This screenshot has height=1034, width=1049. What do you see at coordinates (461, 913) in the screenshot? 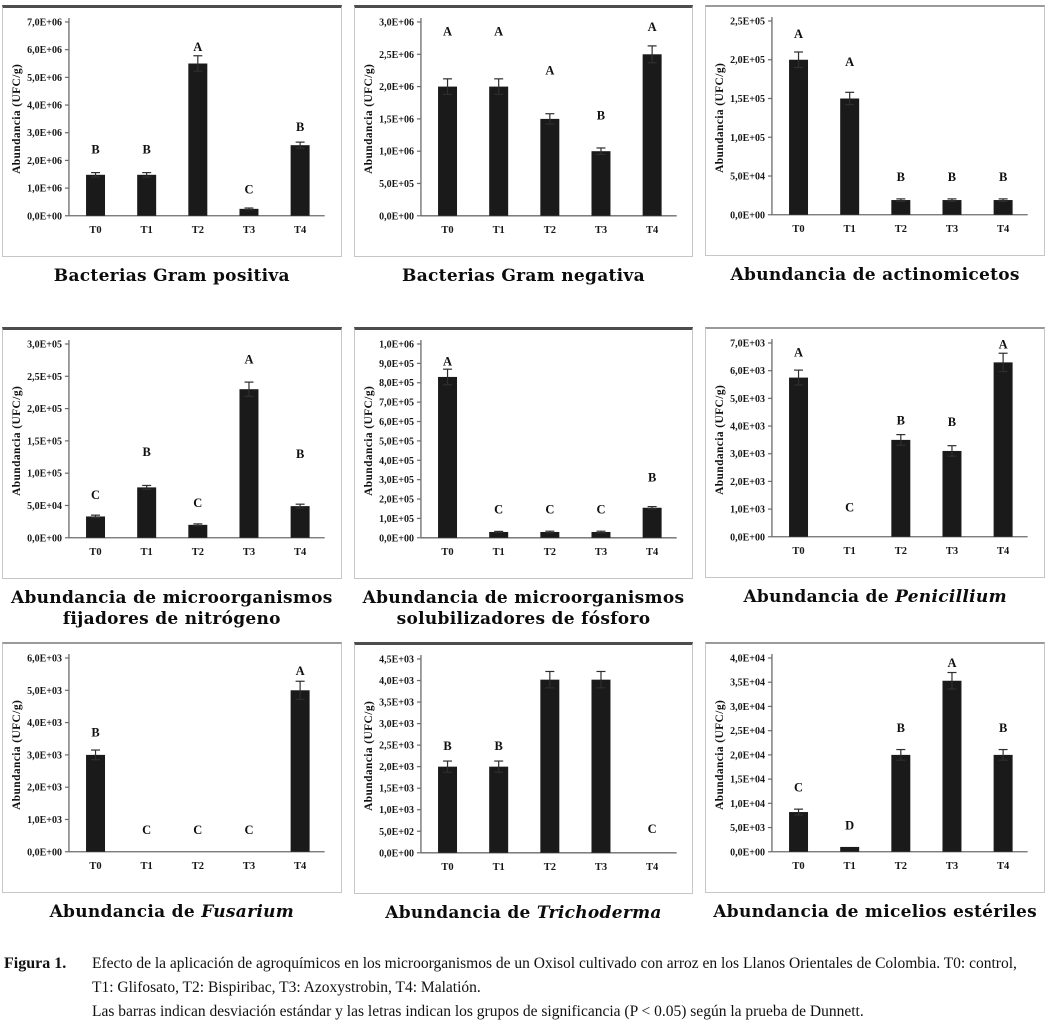
I see `chart-title-segment: Abundancia de` at bounding box center [461, 913].